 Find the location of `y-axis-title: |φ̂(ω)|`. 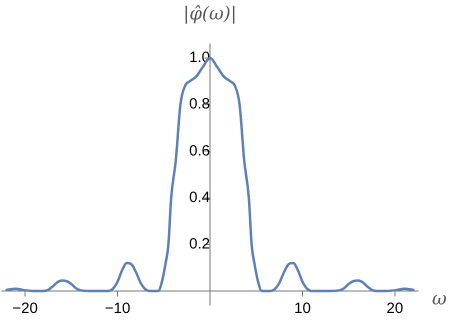

y-axis-title: |φ̂(ω)| is located at coordinates (210, 14).